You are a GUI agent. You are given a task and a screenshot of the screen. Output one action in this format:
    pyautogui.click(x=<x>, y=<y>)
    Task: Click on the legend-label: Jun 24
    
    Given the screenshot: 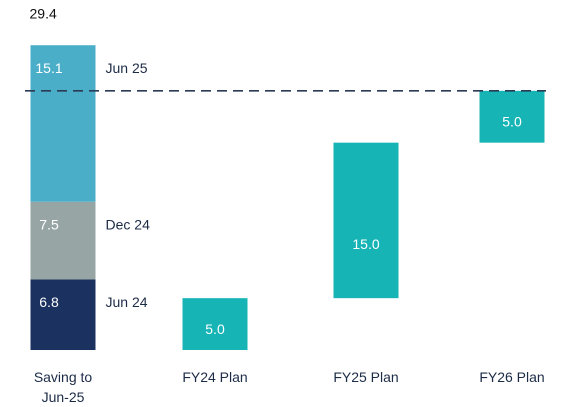 What is the action you would take?
    pyautogui.click(x=127, y=302)
    